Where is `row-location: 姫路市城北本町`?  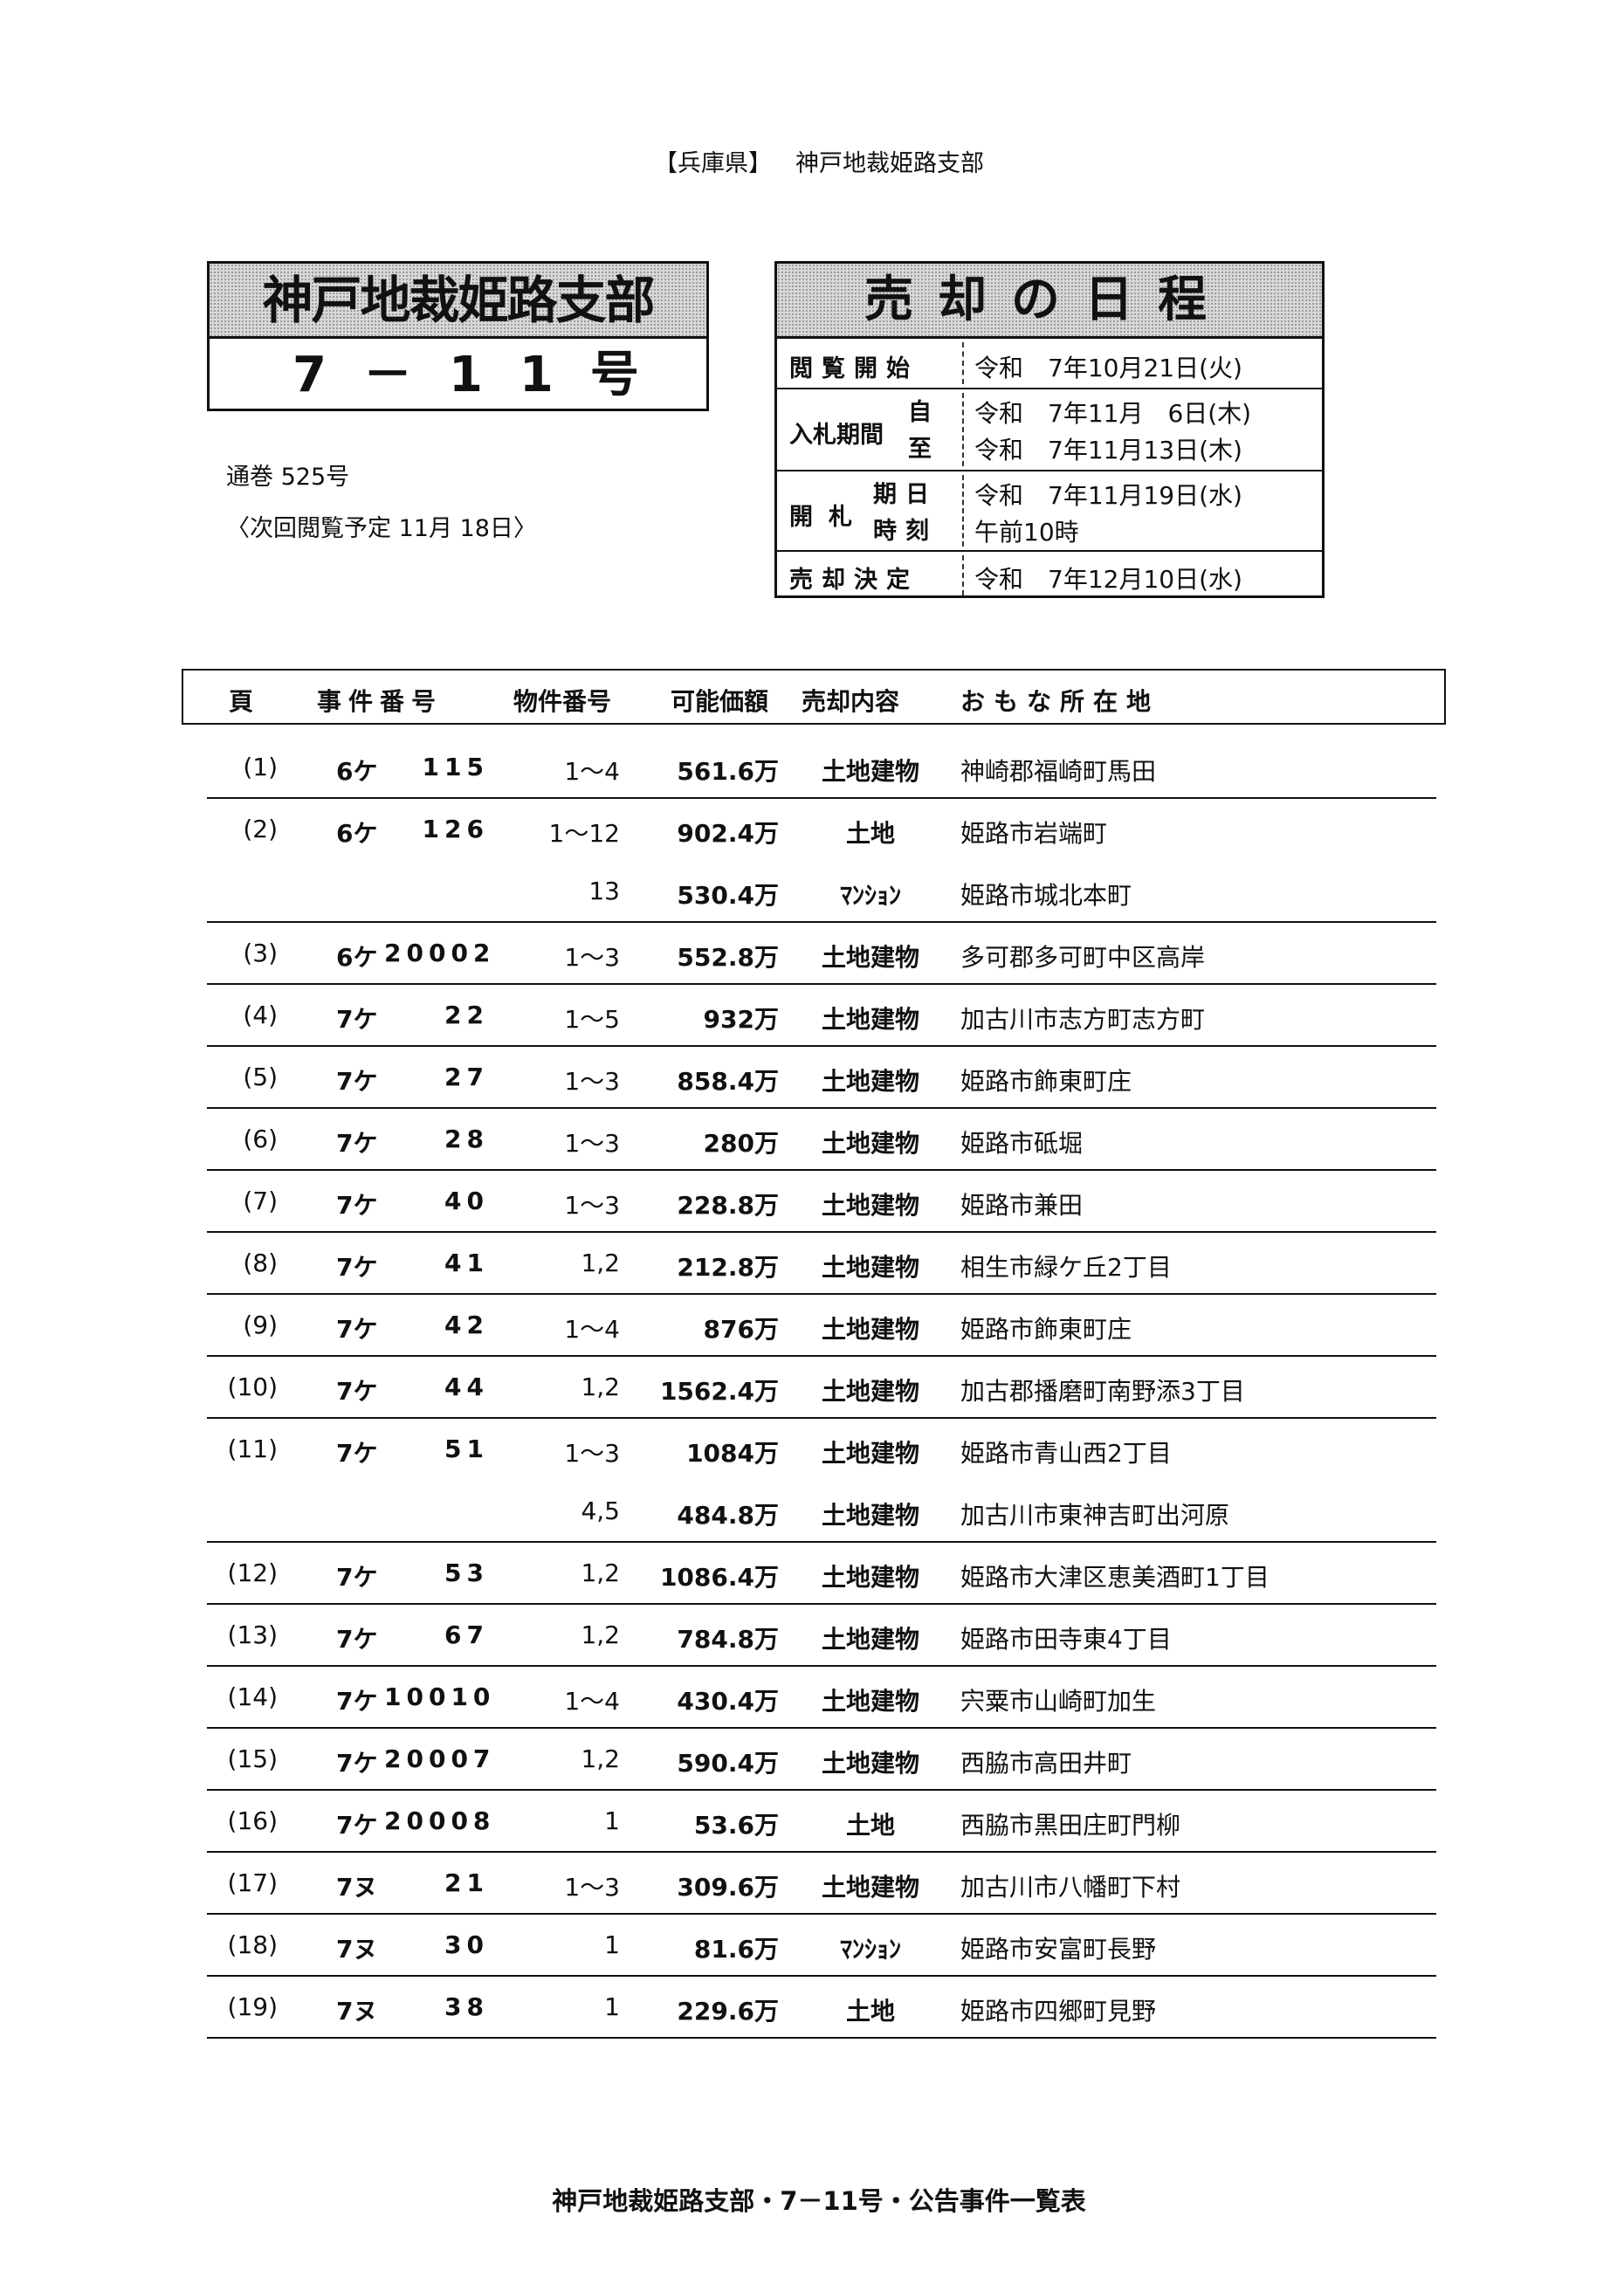 row-location: 姫路市城北本町 is located at coordinates (1046, 895).